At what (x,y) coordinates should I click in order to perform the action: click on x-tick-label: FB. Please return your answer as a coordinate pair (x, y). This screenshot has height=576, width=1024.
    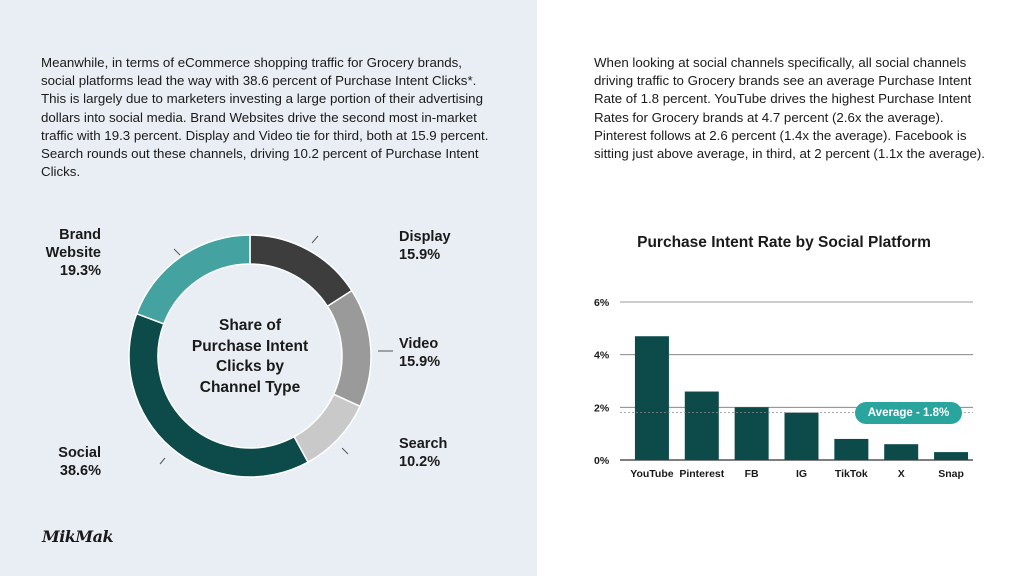
    Looking at the image, I should click on (752, 474).